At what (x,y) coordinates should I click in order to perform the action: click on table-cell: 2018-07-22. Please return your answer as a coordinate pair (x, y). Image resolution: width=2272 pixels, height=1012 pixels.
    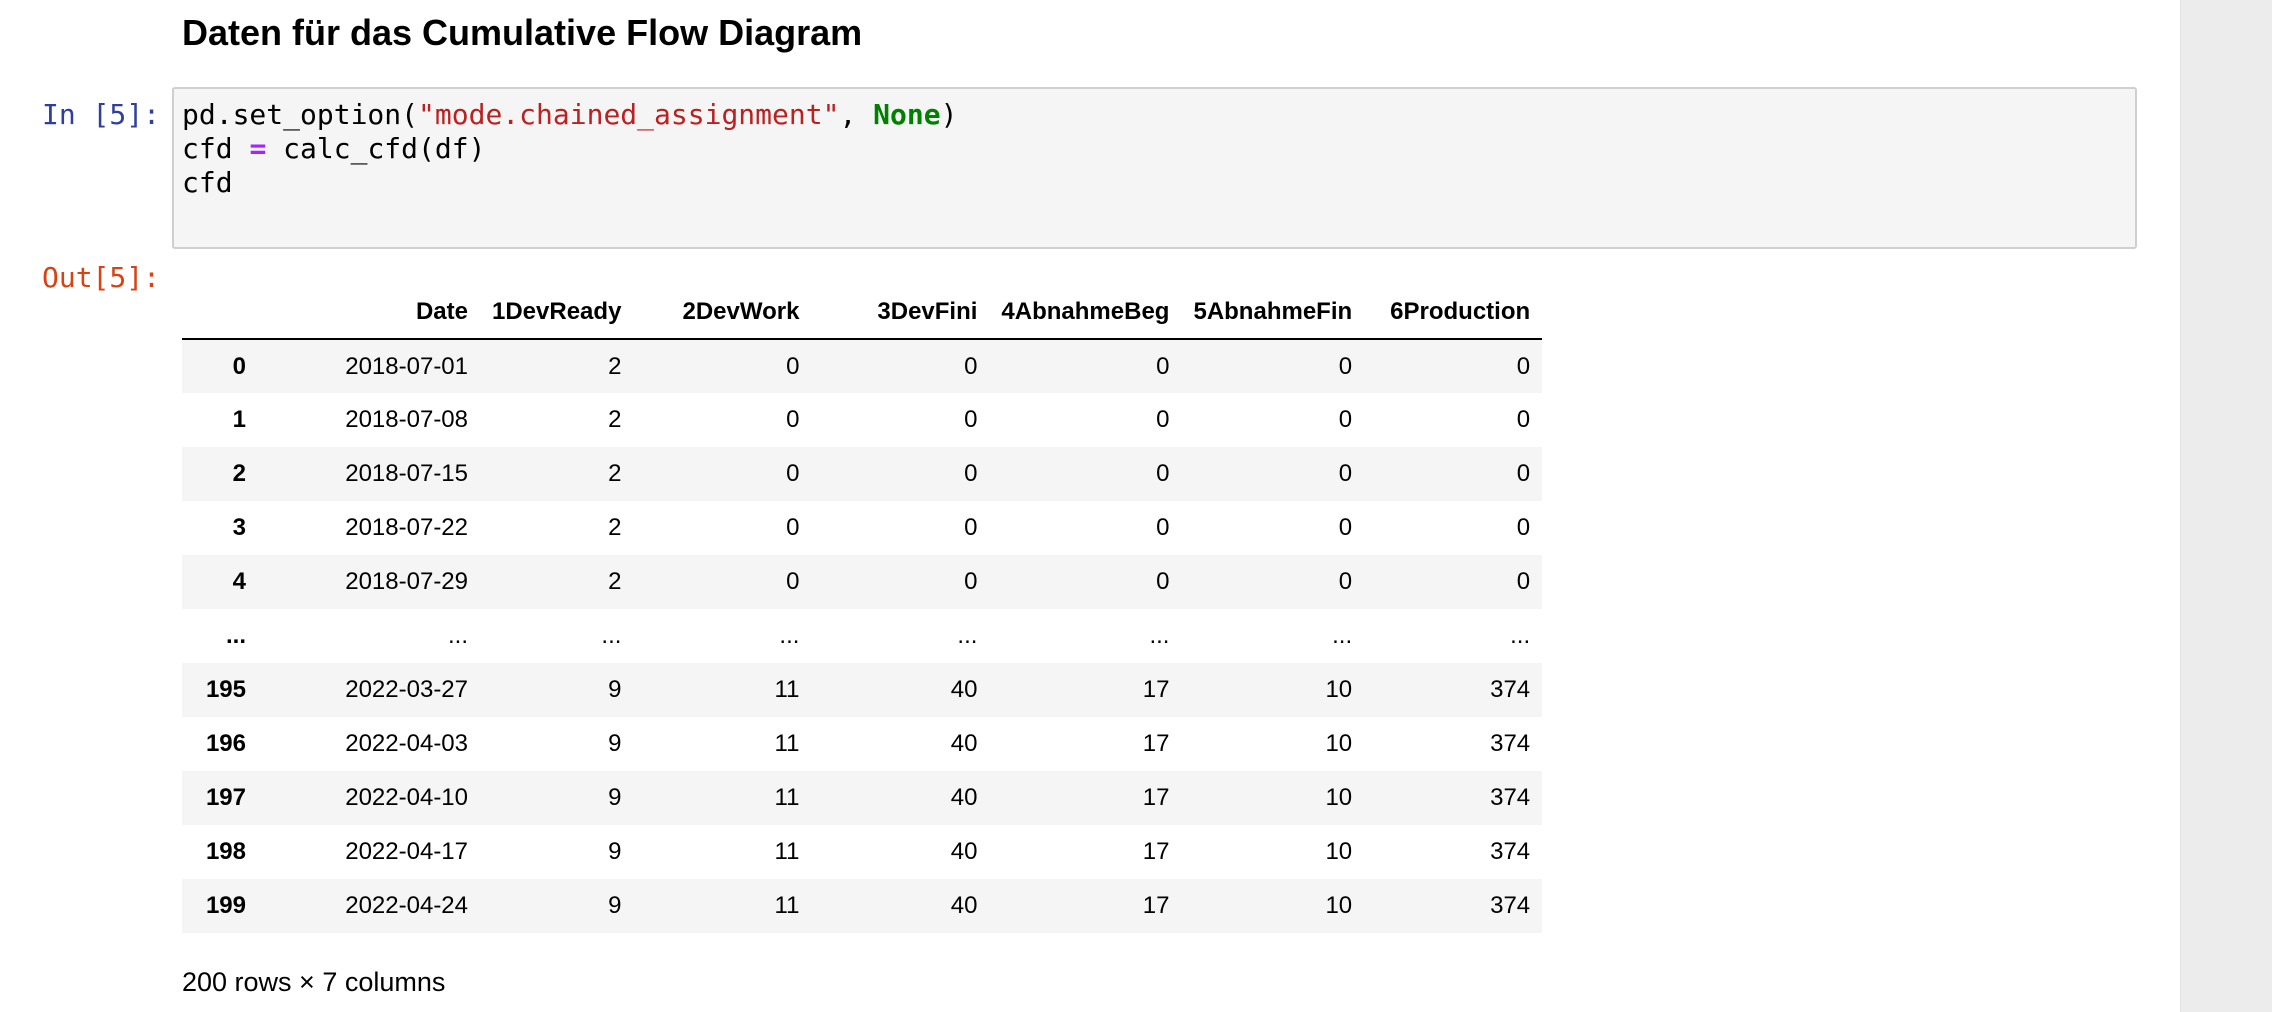
    Looking at the image, I should click on (406, 527).